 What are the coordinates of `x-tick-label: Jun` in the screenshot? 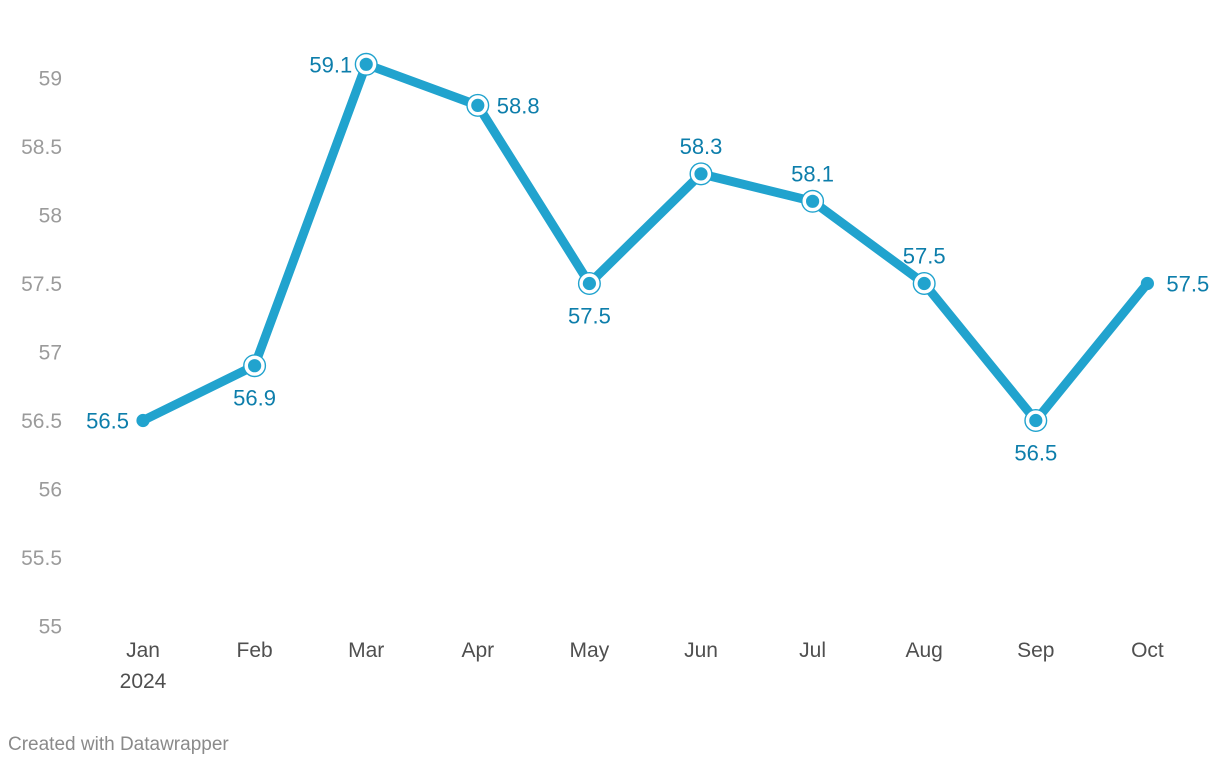 It's located at (701, 650).